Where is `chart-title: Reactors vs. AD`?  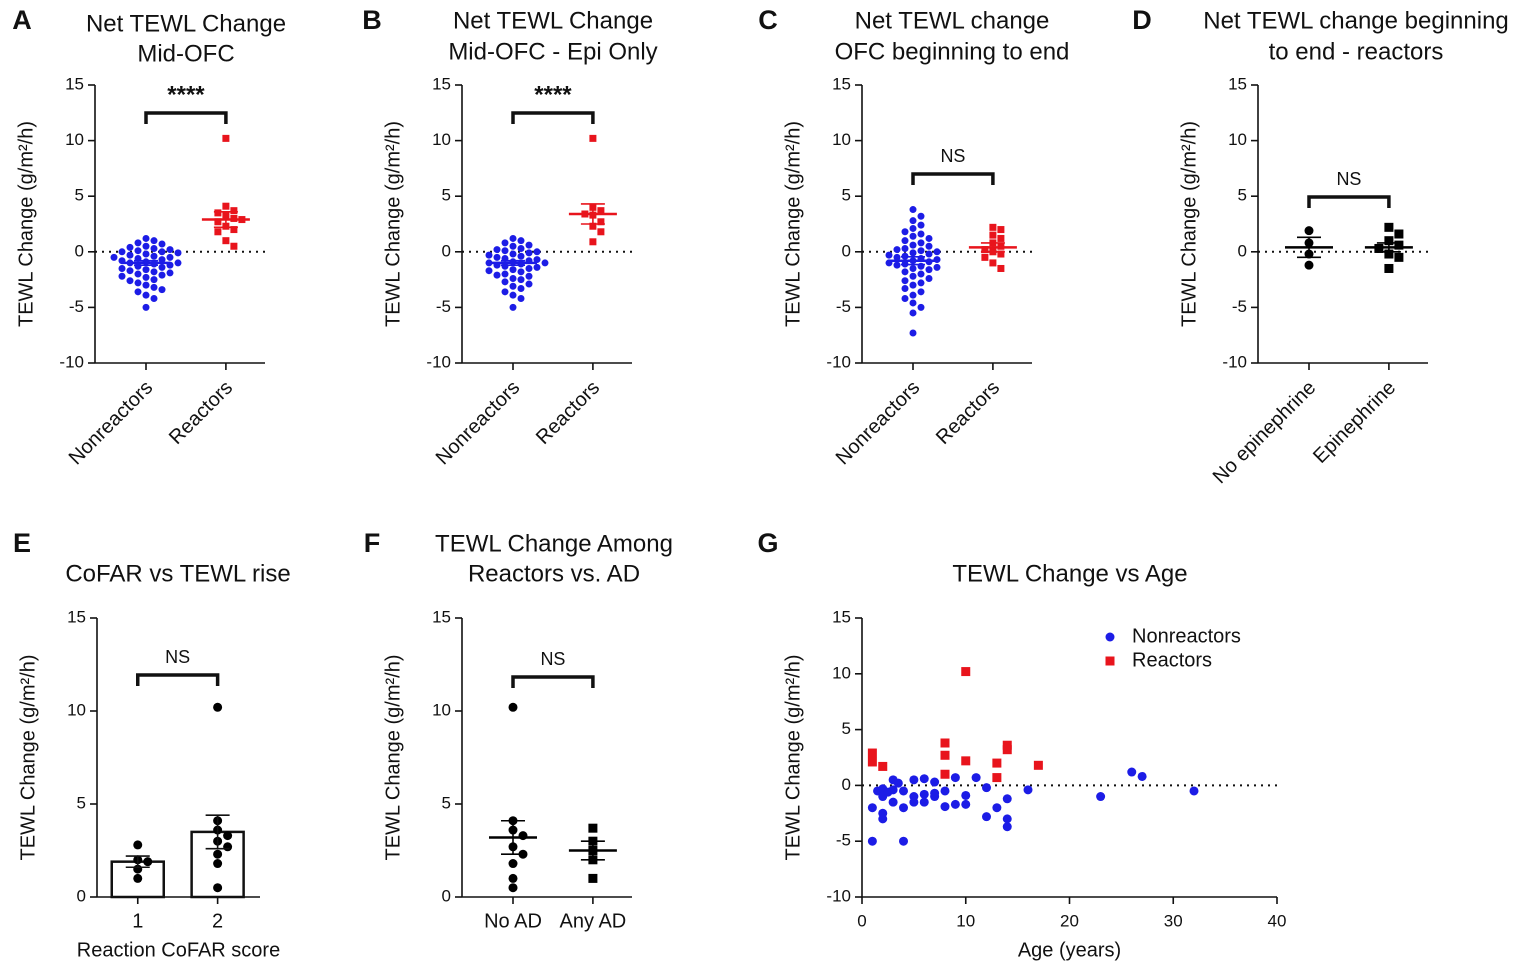
chart-title: Reactors vs. AD is located at coordinates (554, 573).